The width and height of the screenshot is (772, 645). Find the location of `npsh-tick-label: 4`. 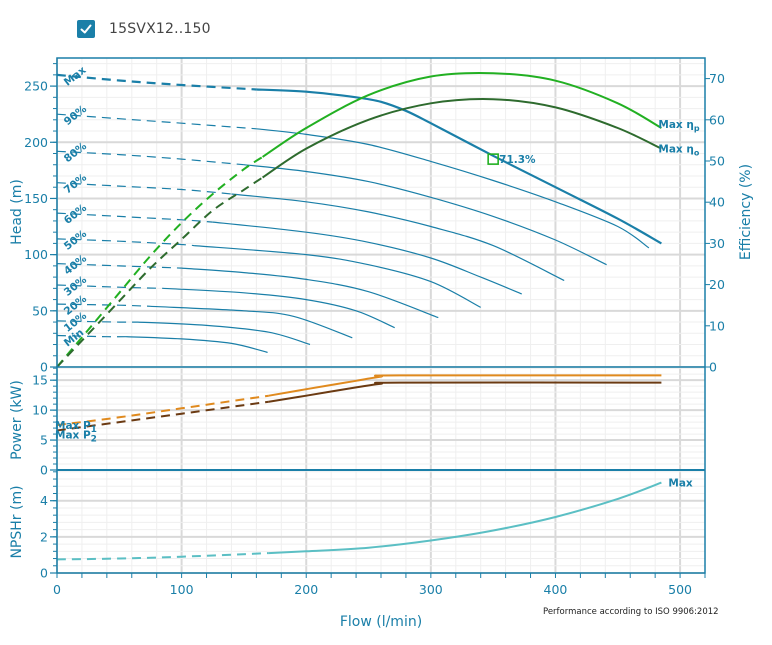

npsh-tick-label: 4 is located at coordinates (44, 500).